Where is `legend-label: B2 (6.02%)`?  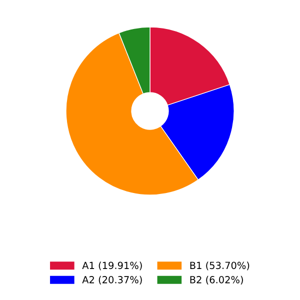 legend-label: B2 (6.02%) is located at coordinates (216, 280).